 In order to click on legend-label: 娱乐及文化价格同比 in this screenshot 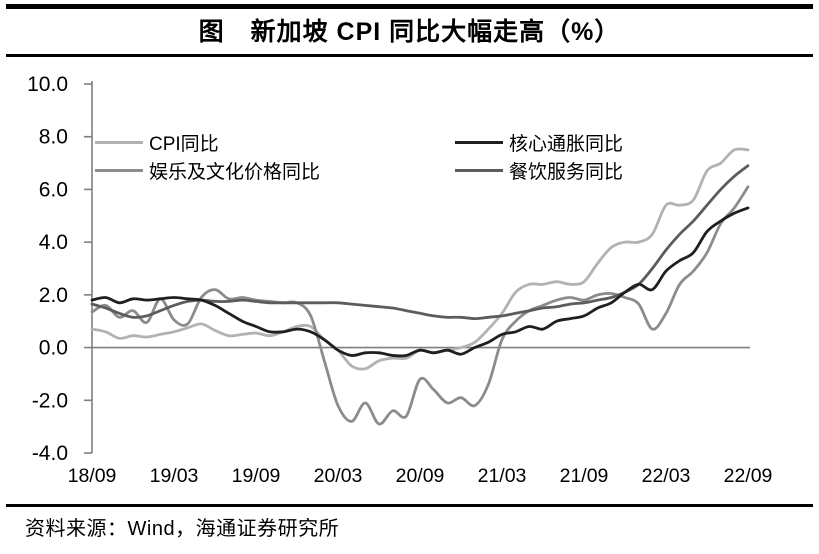, I will do `click(235, 172)`.